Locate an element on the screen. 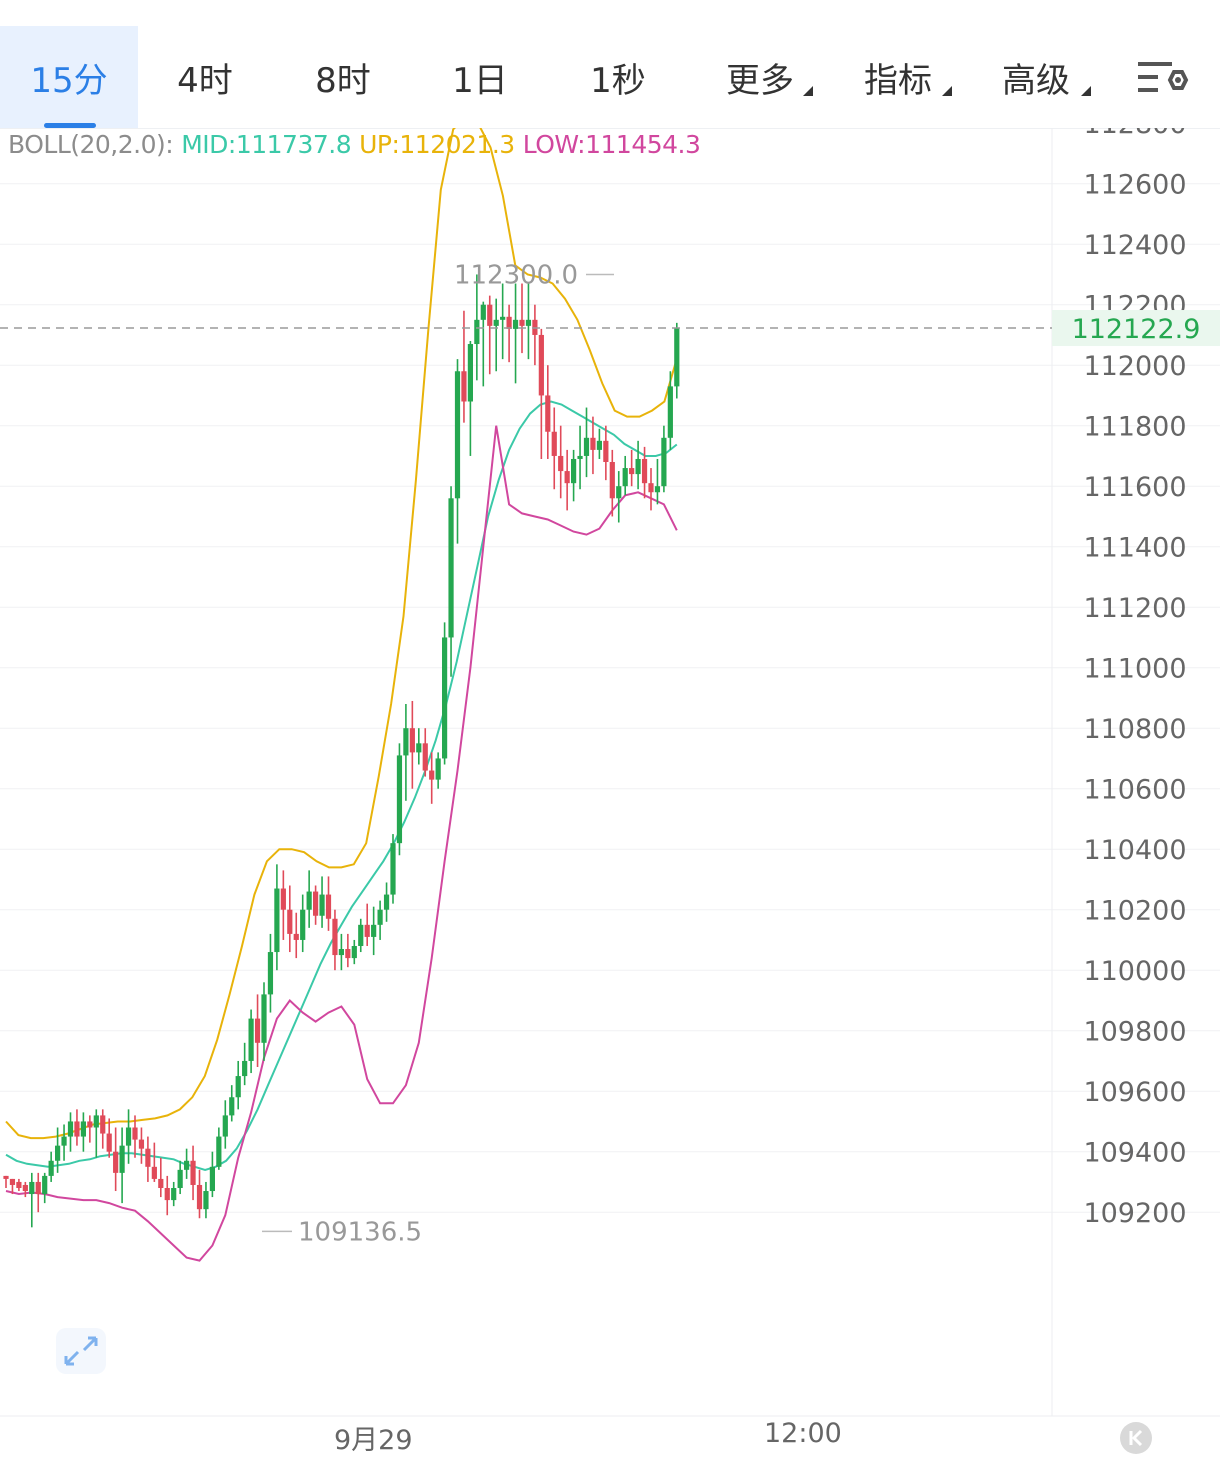  boll-name: BOLL(20,2.0): is located at coordinates (91, 144).